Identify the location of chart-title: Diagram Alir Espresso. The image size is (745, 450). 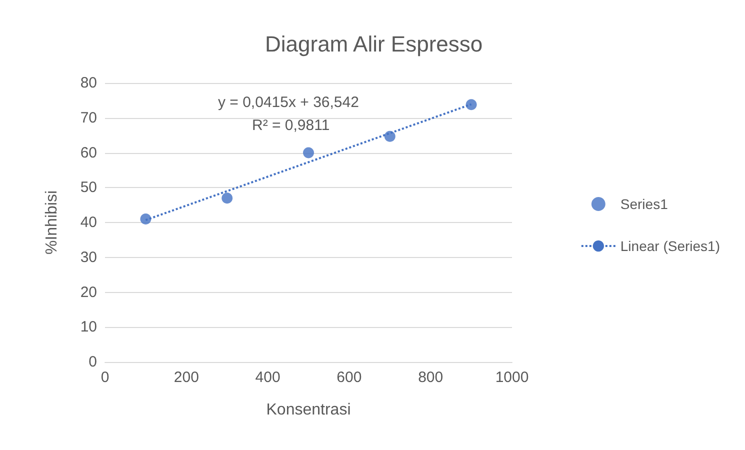
(374, 44).